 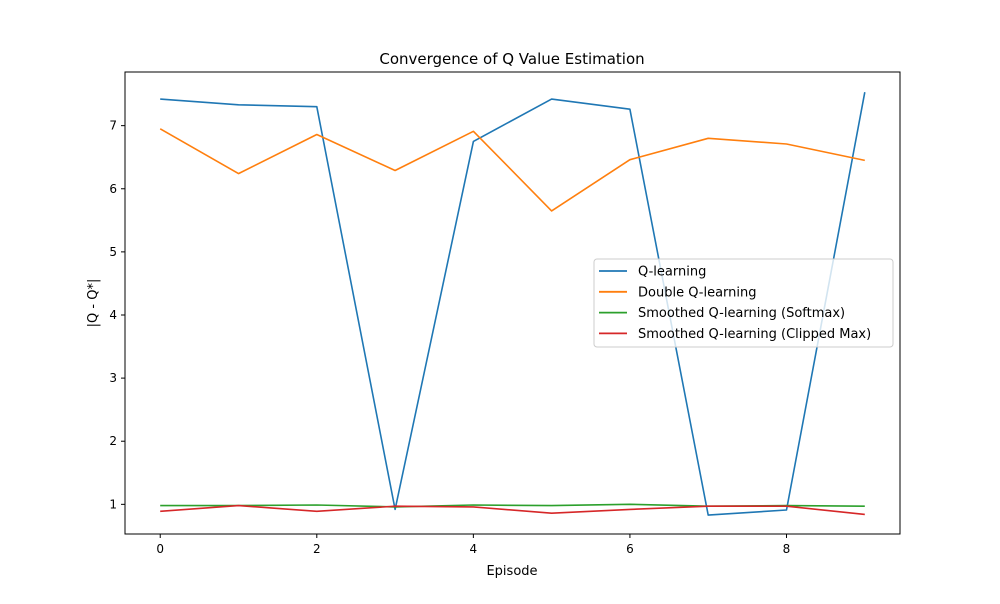 What do you see at coordinates (113, 189) in the screenshot?
I see `y-tick-label: 6` at bounding box center [113, 189].